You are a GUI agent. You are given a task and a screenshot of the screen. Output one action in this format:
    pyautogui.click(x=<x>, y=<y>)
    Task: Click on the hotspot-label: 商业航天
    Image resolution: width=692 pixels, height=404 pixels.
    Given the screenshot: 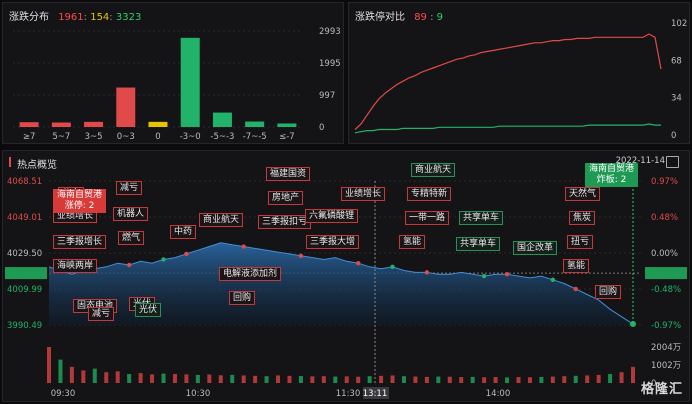 What is the action you would take?
    pyautogui.click(x=221, y=220)
    